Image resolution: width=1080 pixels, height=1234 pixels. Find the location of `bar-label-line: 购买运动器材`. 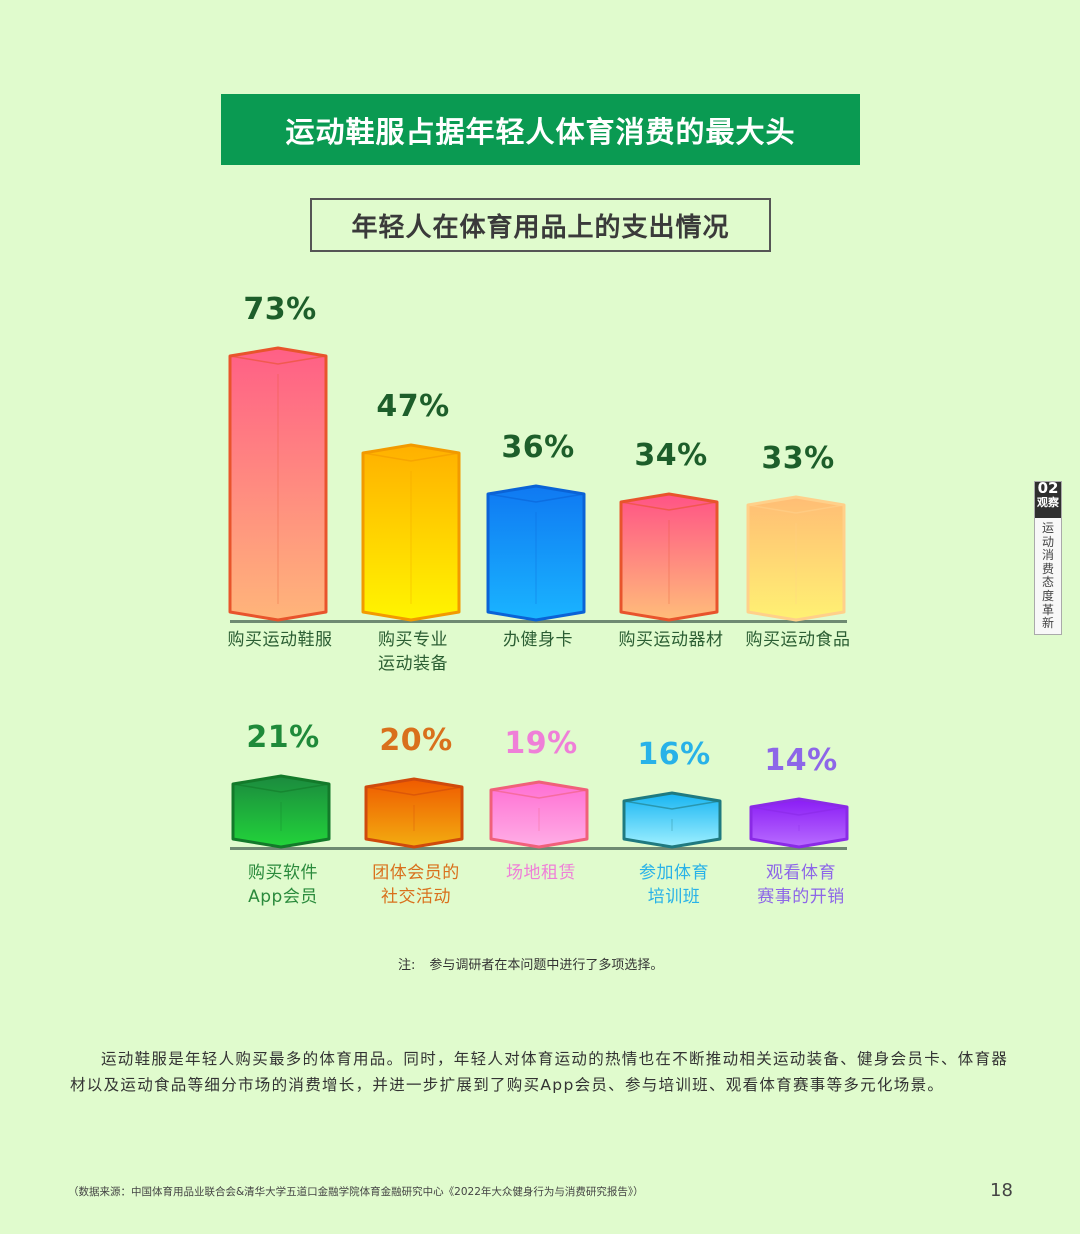

bar-label-line: 购买运动器材 is located at coordinates (671, 640).